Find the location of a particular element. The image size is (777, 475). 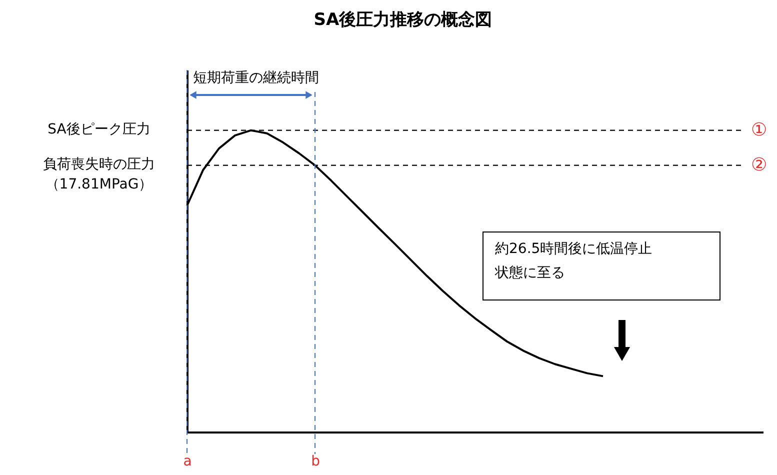

text: 負荷喪失時の圧力（17.81MPaG） is located at coordinates (99, 174).